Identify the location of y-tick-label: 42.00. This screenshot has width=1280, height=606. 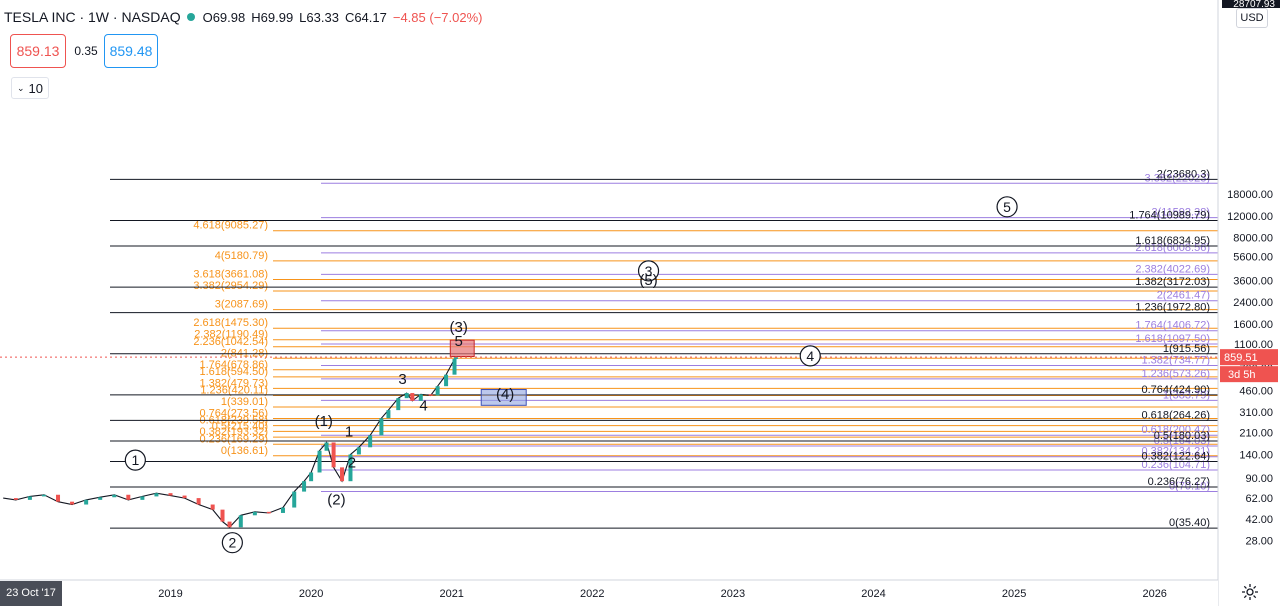
(1259, 520).